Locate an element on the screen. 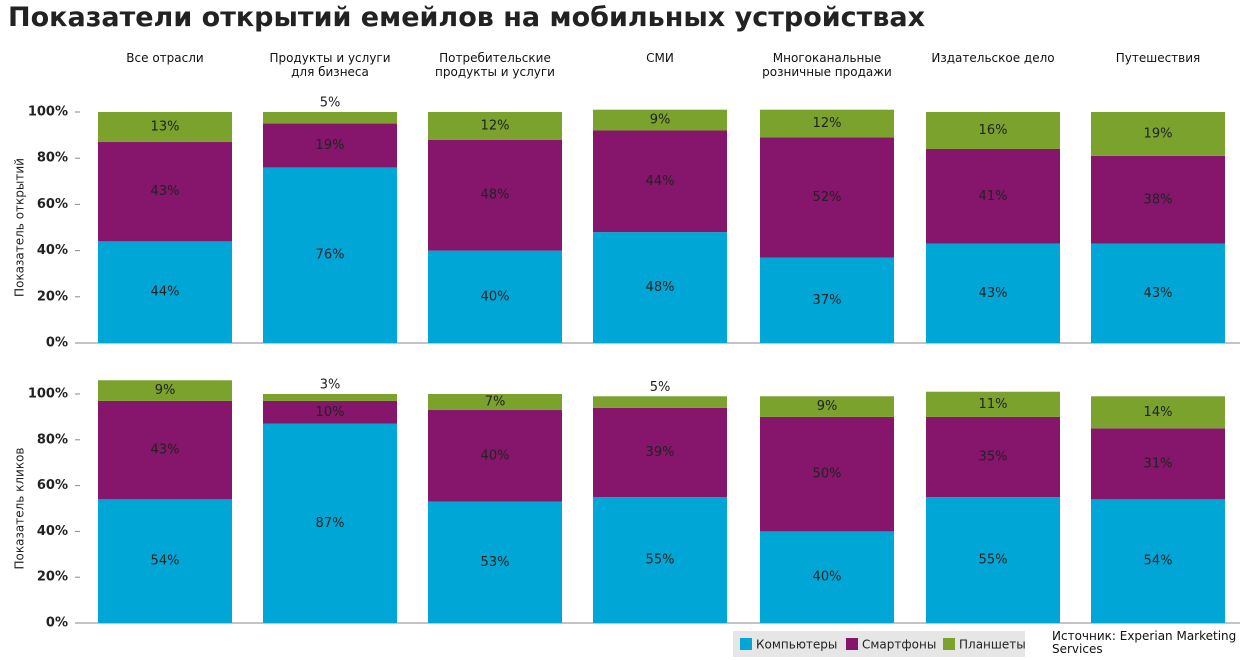 The height and width of the screenshot is (660, 1257). legend-label: Смартфоны is located at coordinates (899, 645).